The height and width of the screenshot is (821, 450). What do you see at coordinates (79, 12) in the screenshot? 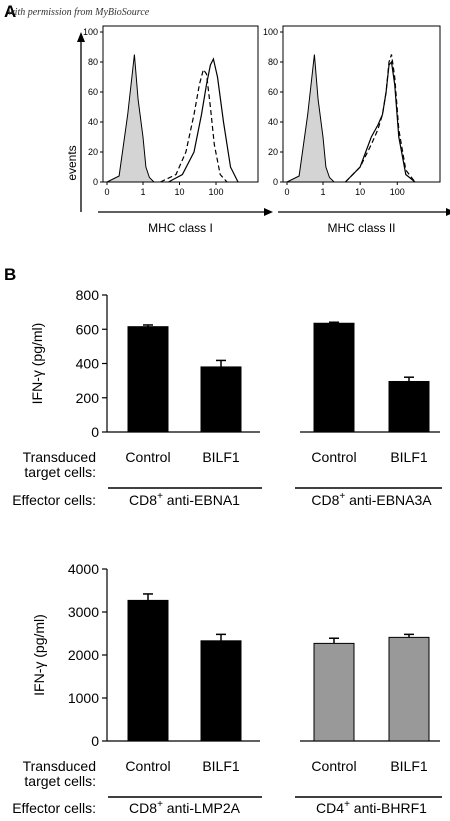
I see `watermark-text: with permission from MyBioSource` at bounding box center [79, 12].